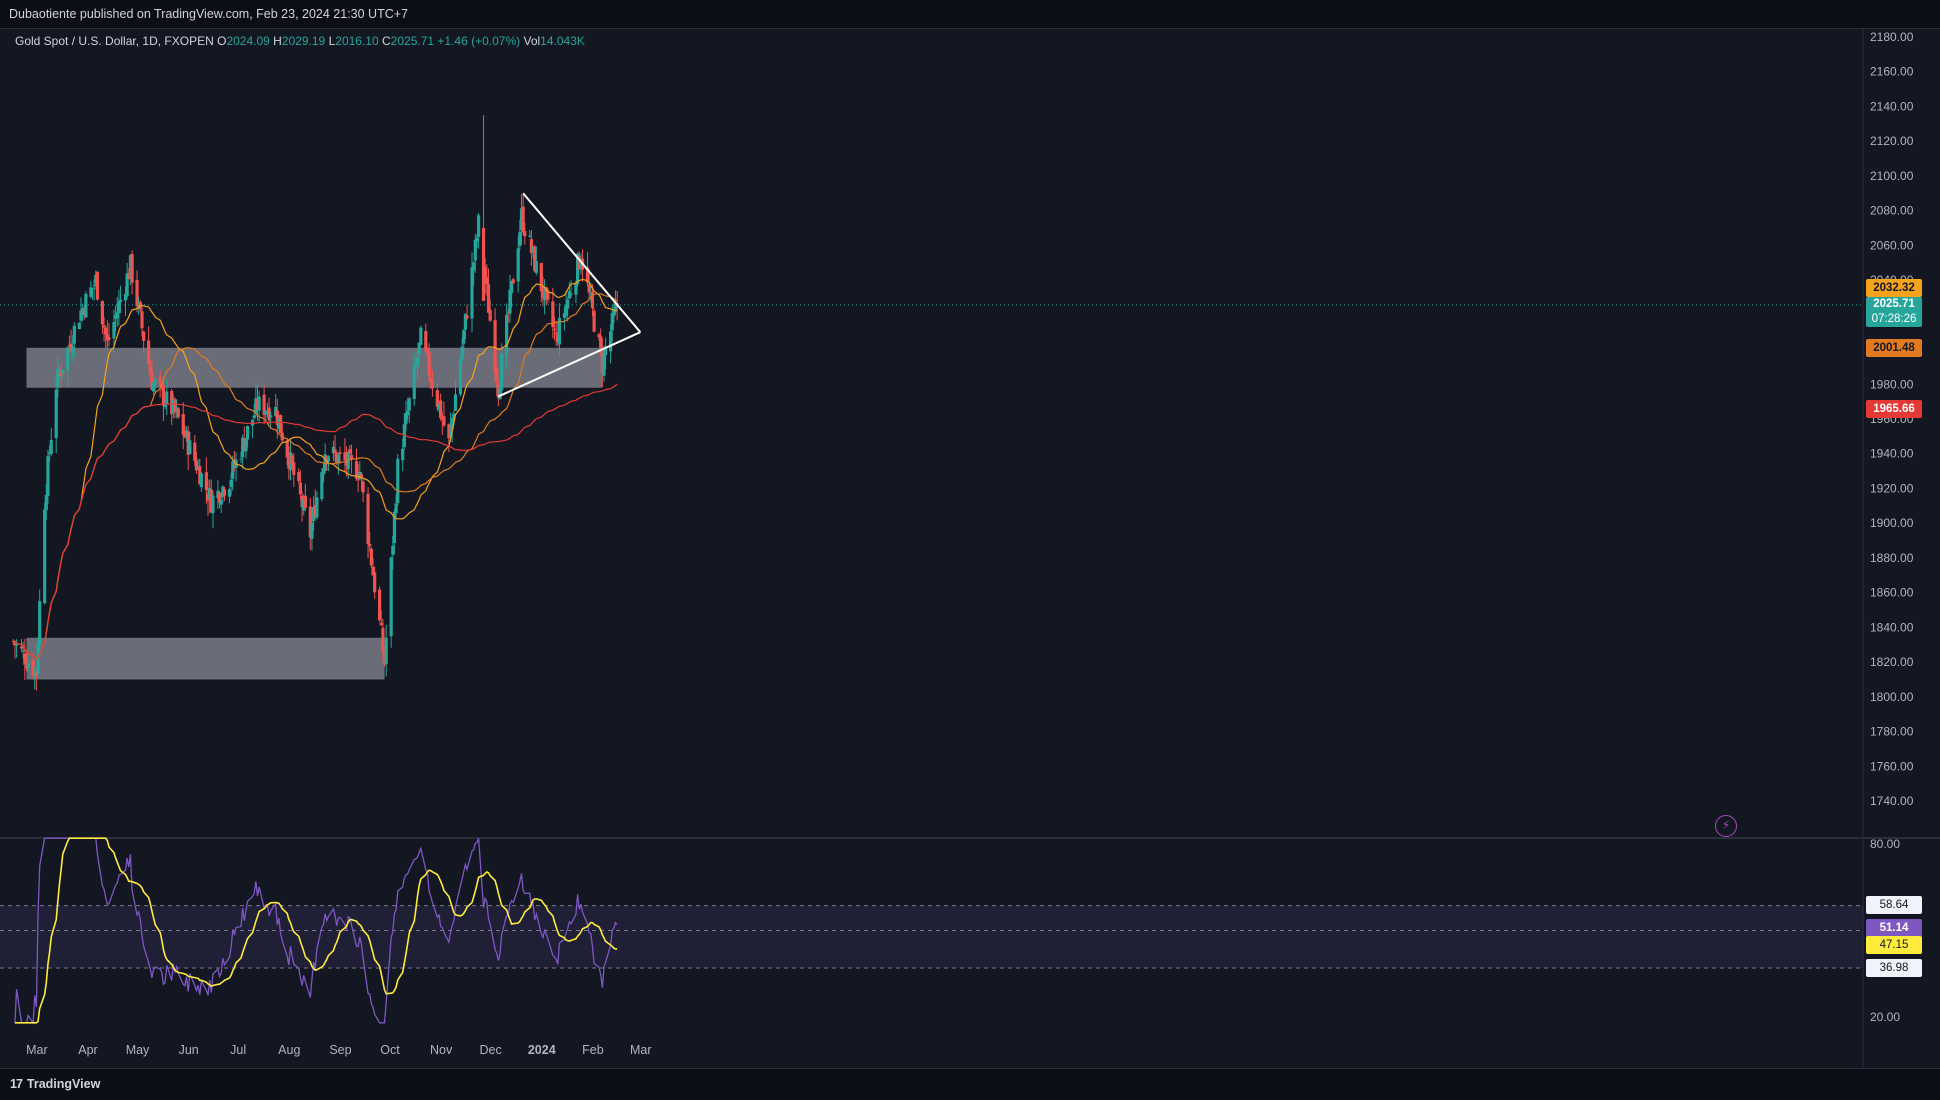  Describe the element at coordinates (315, 469) in the screenshot. I see `ma50-line` at that location.